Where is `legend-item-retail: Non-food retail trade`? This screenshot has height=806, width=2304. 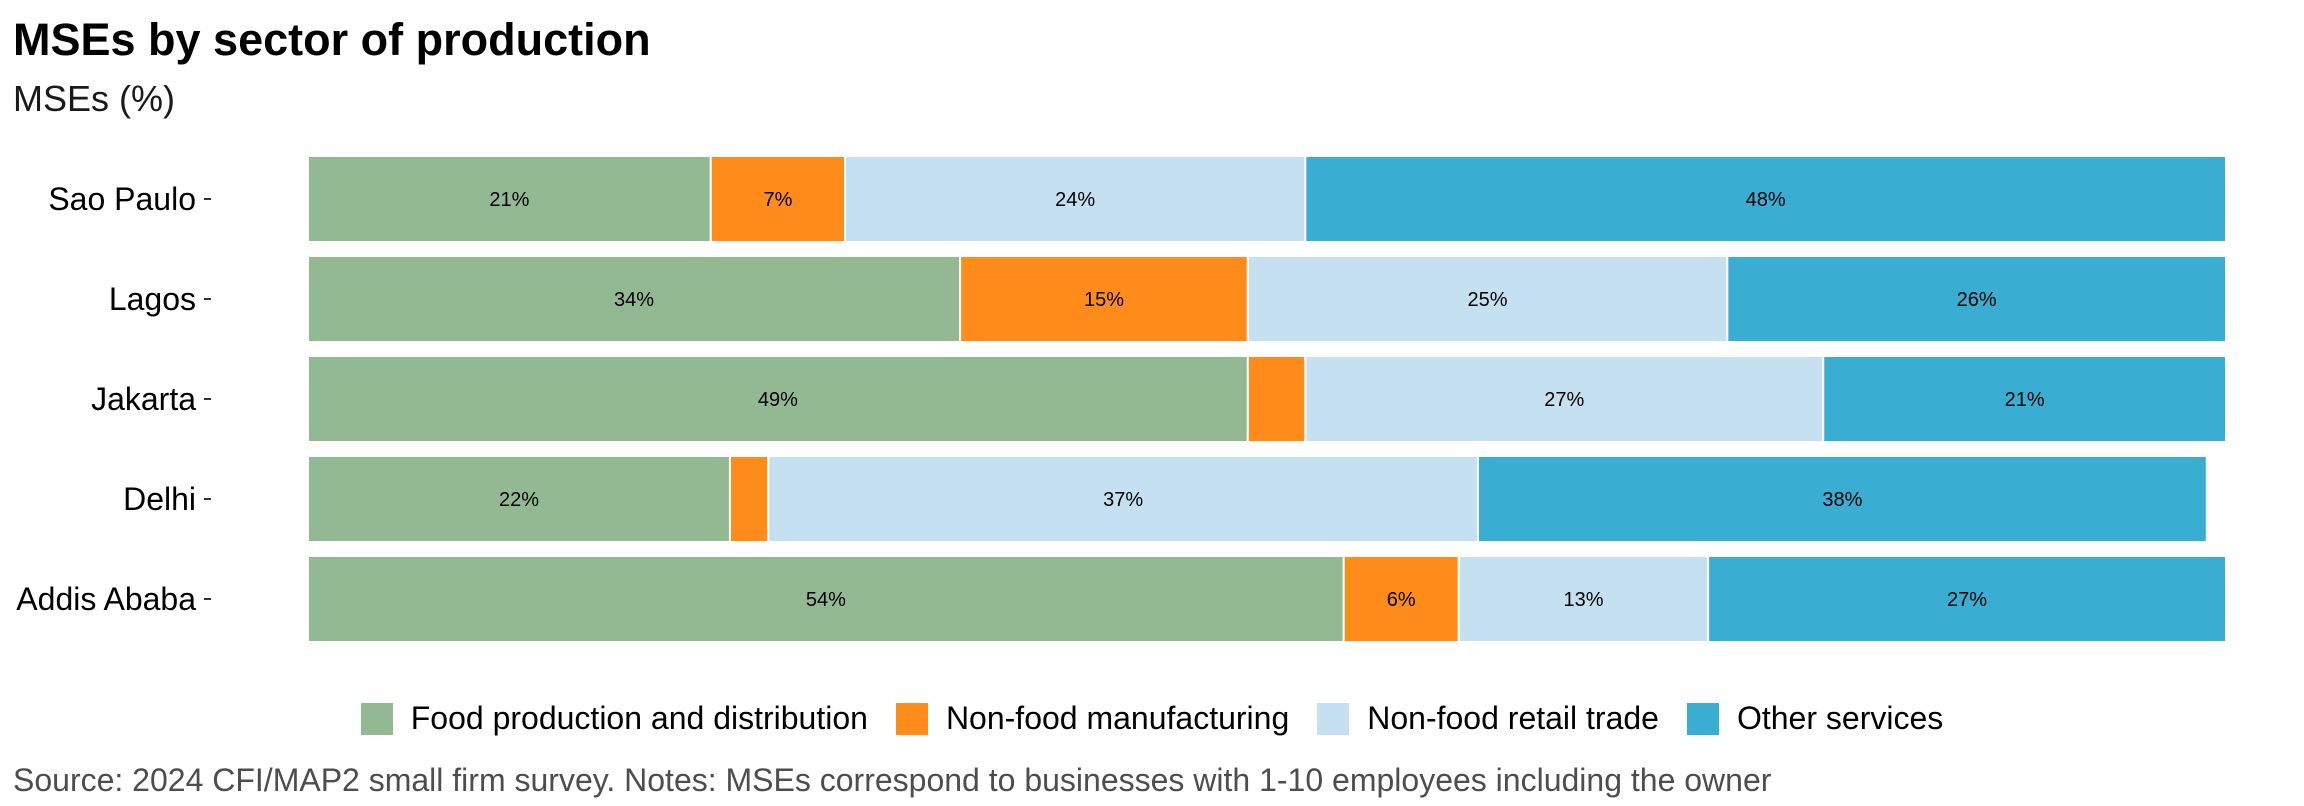
legend-item-retail: Non-food retail trade is located at coordinates (1488, 718).